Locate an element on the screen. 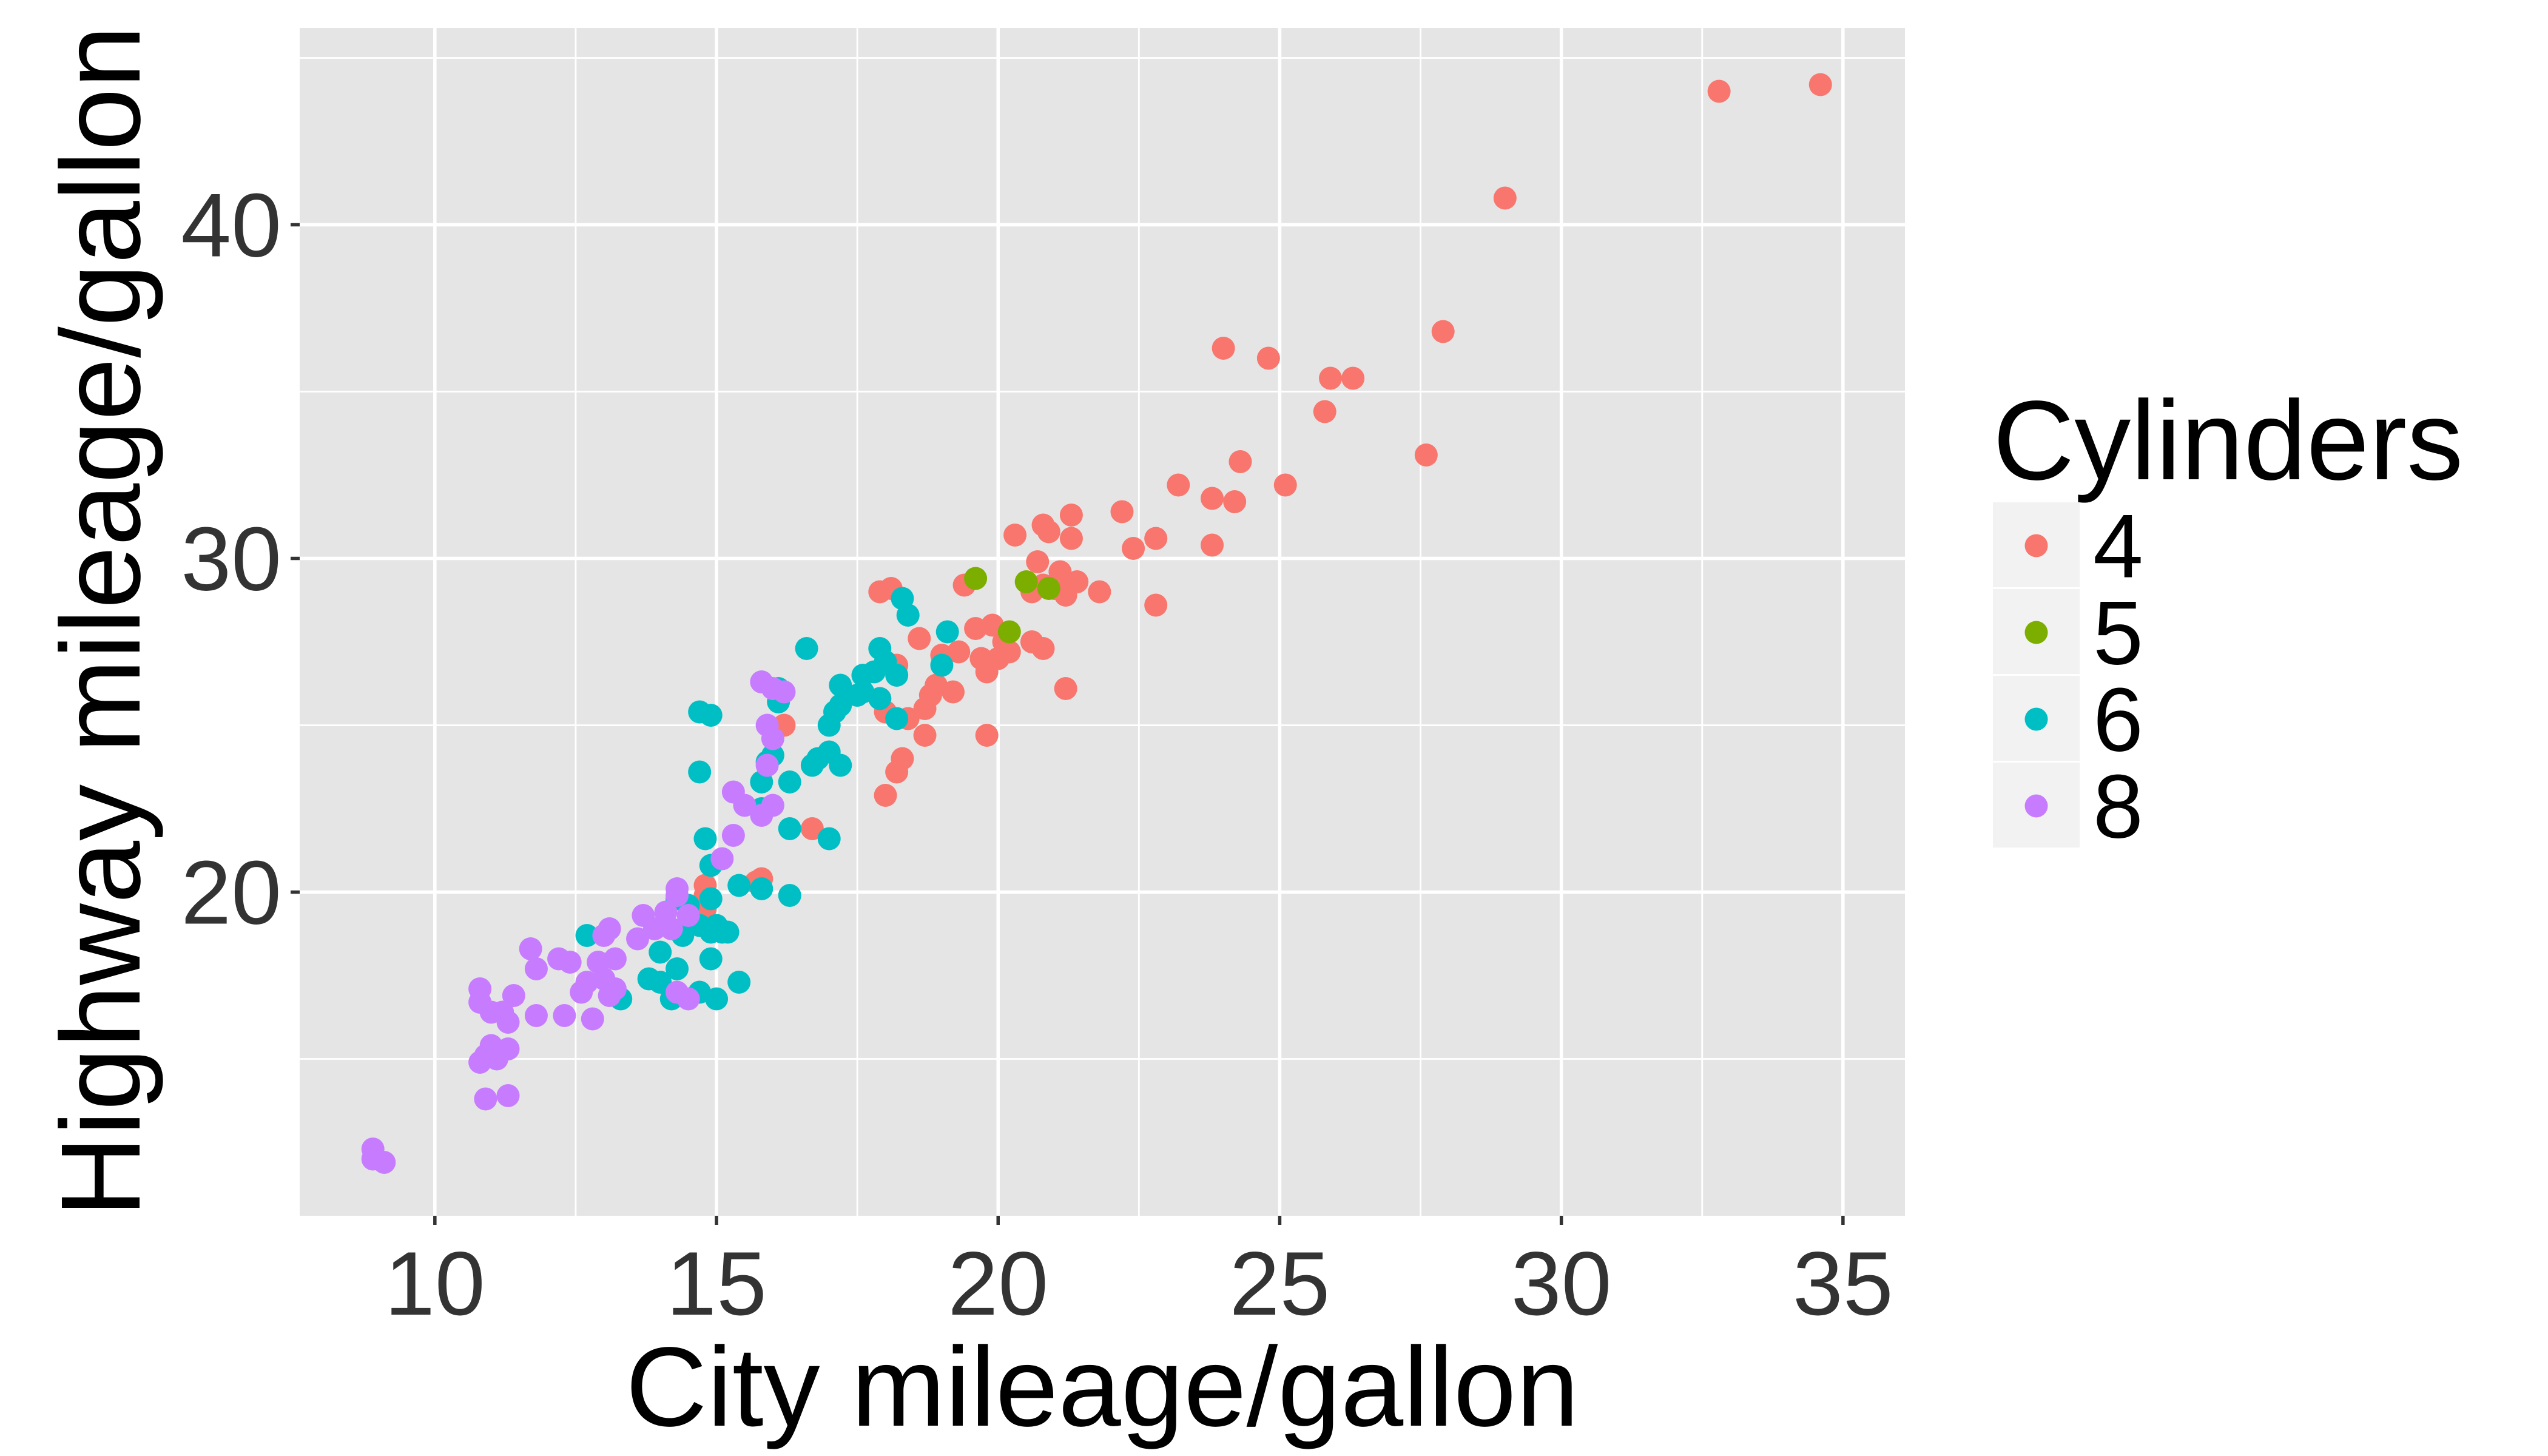  legend-label: 6 is located at coordinates (2118, 719).